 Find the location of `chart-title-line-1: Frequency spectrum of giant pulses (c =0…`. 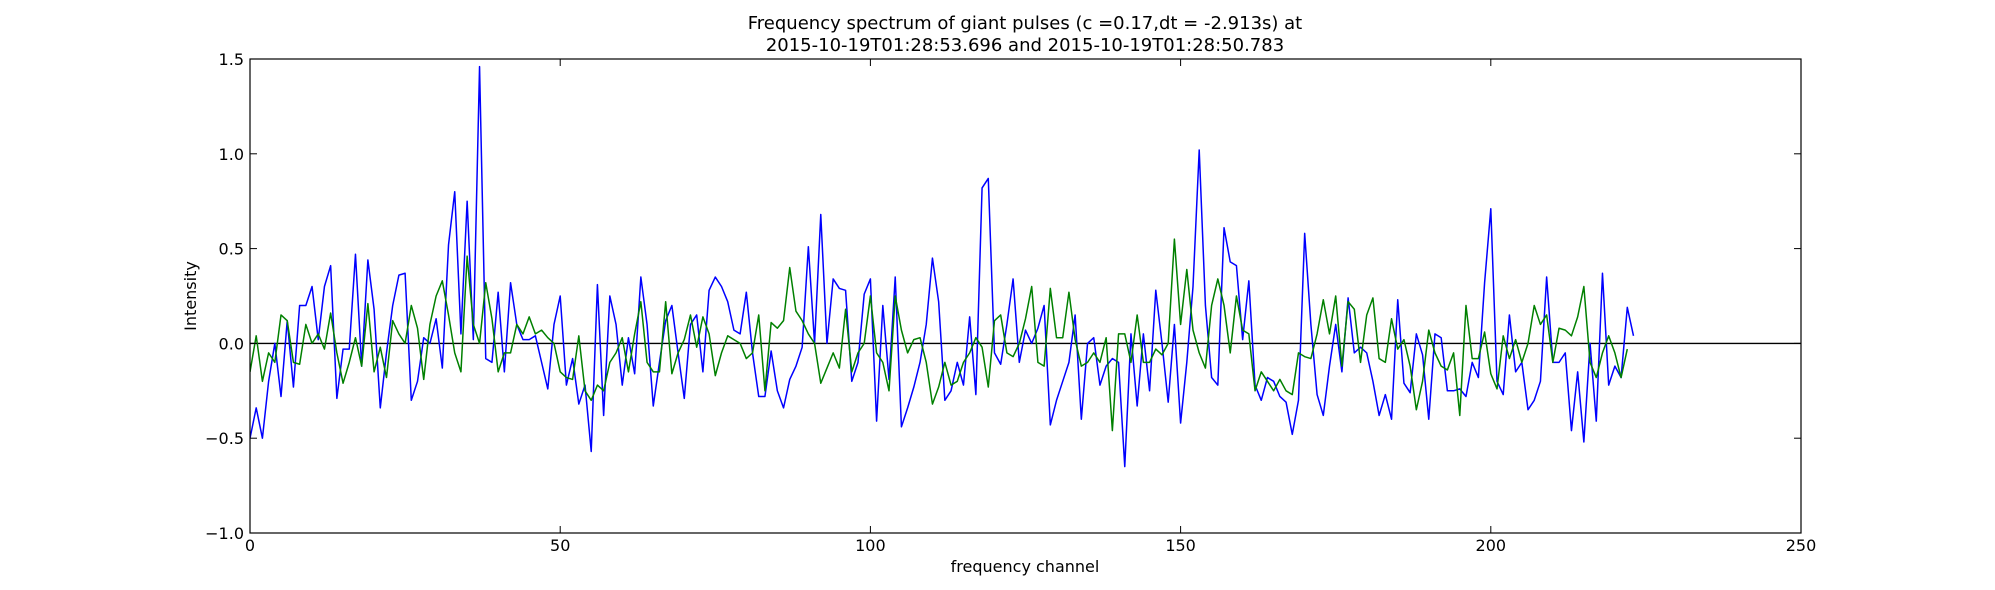

chart-title-line-1: Frequency spectrum of giant pulses (c =0… is located at coordinates (1025, 23).